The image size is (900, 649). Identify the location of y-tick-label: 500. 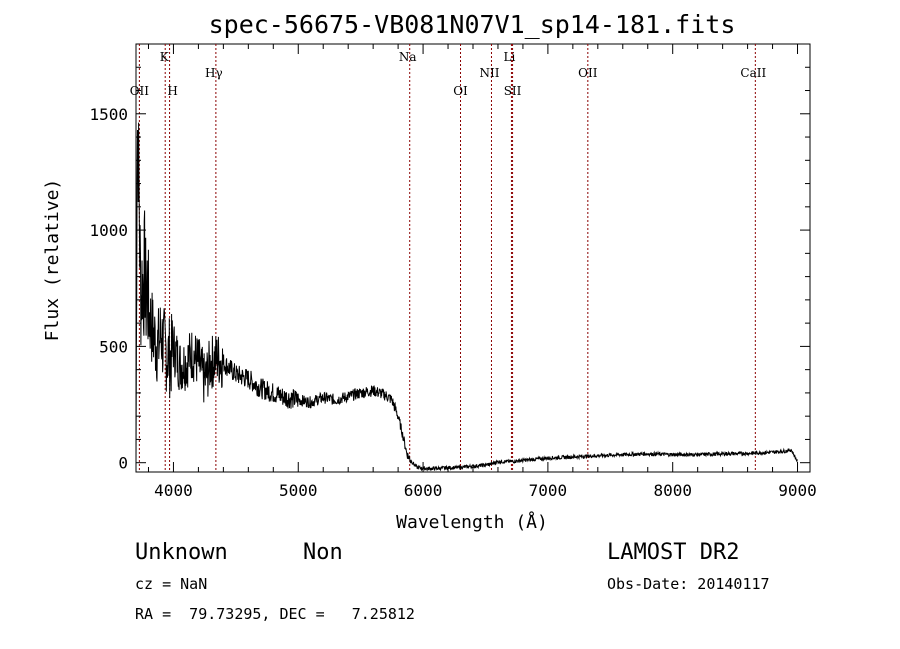
(113, 346).